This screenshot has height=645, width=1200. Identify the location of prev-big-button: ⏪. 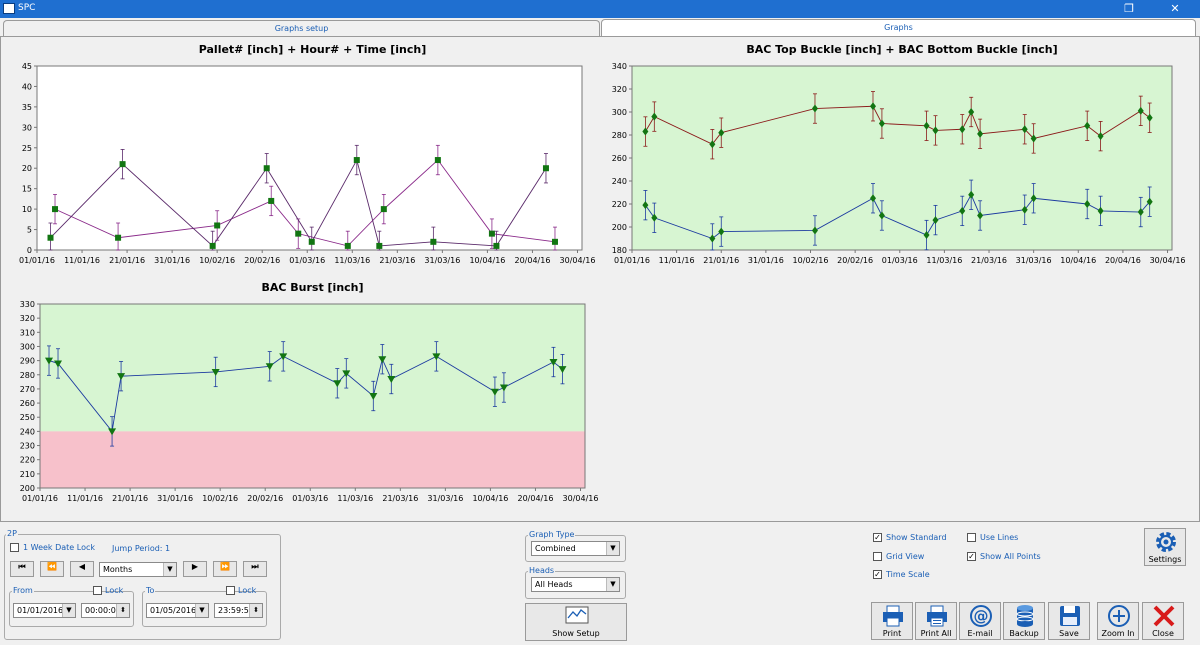
(52, 569).